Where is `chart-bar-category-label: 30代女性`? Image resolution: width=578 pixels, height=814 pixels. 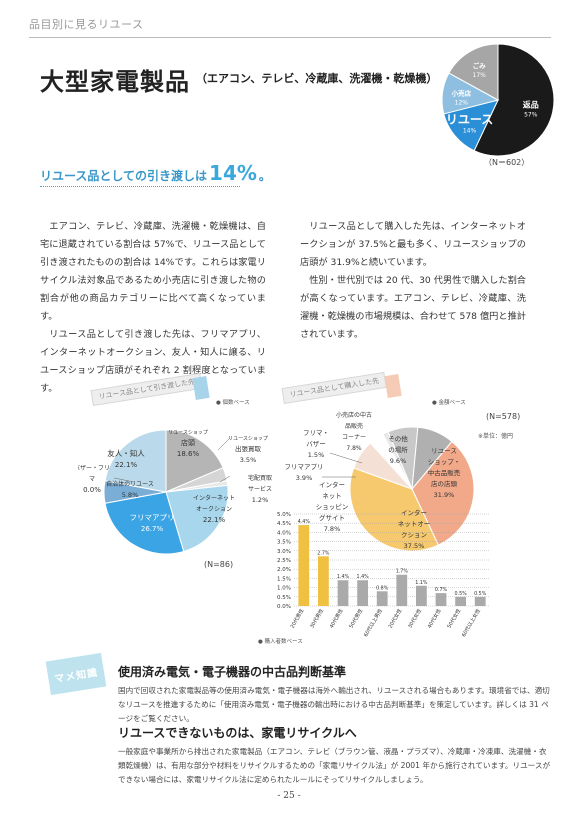
chart-bar-category-label: 30代女性 is located at coordinates (414, 619).